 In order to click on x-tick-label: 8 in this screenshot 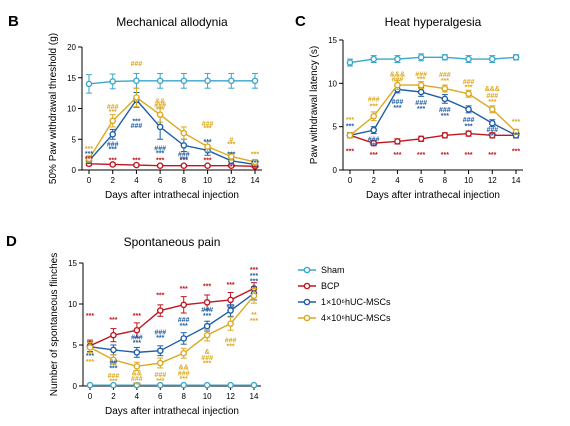, I will do `click(445, 180)`.